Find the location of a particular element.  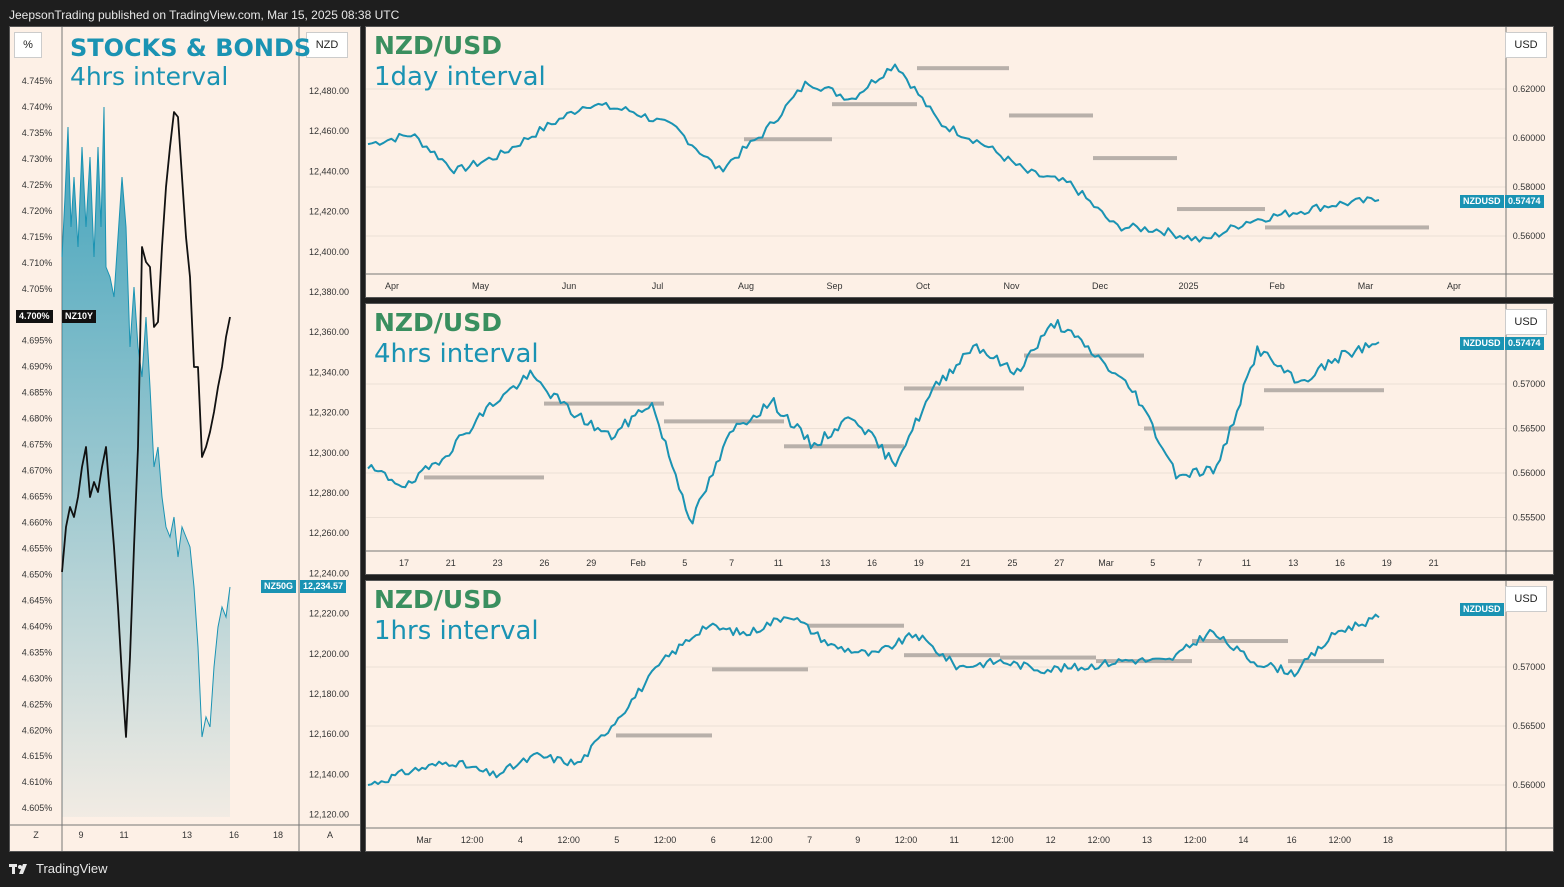

left-y-tick-label: 4.685% is located at coordinates (37, 393).